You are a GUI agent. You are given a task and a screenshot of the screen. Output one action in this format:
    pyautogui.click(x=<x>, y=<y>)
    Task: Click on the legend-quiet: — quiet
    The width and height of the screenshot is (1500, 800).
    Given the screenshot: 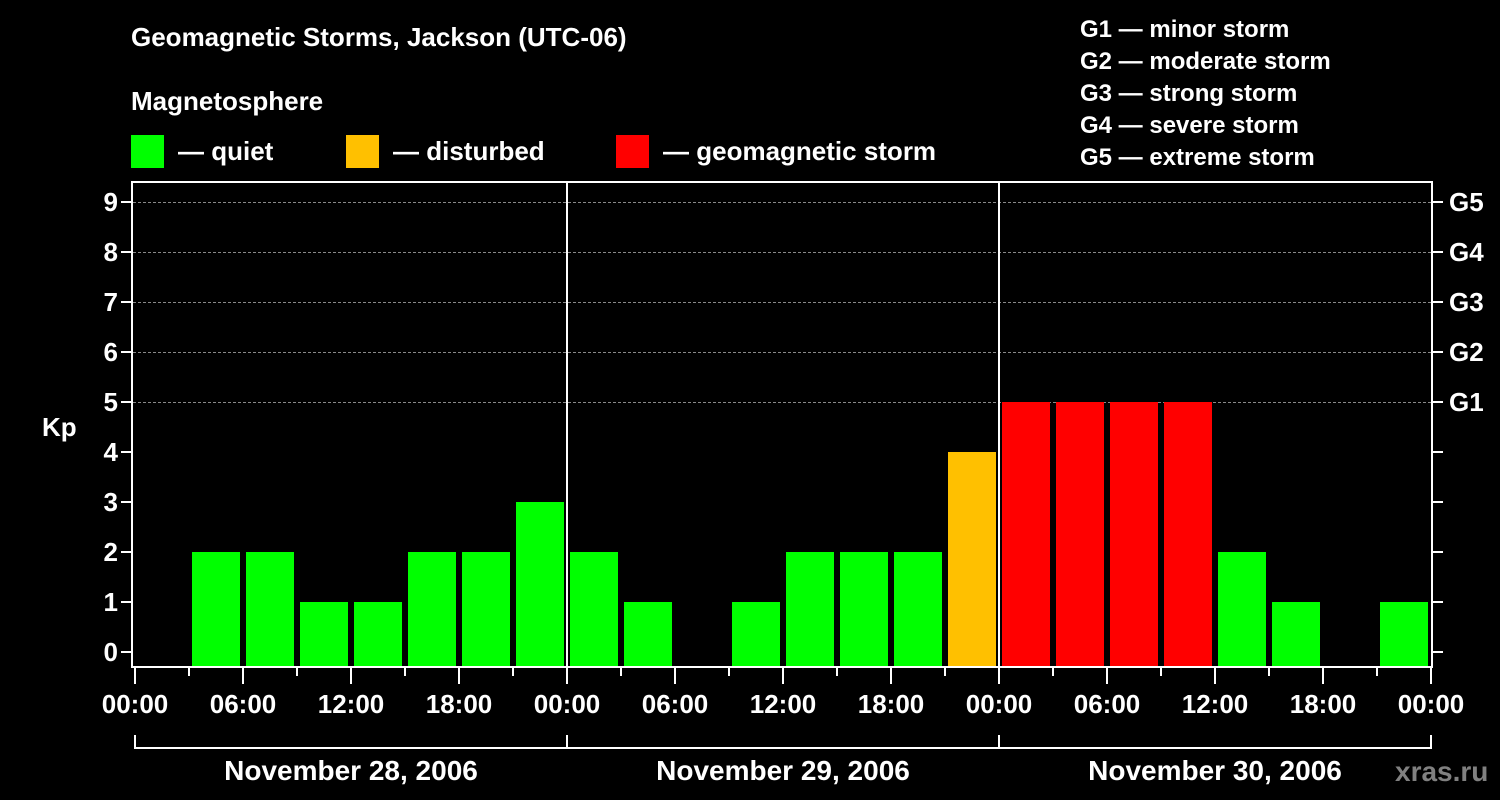 What is the action you would take?
    pyautogui.click(x=202, y=151)
    